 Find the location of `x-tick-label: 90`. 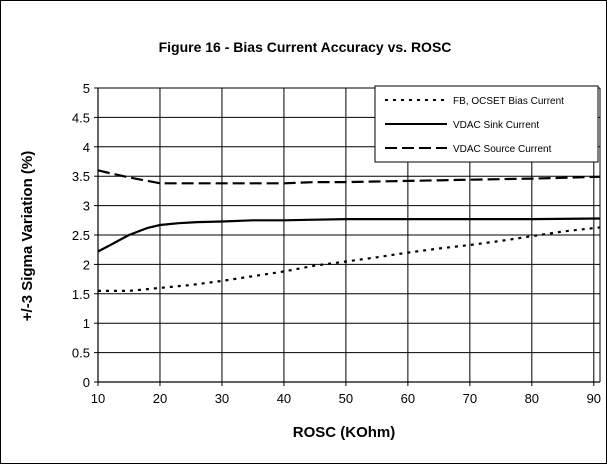

x-tick-label: 90 is located at coordinates (594, 398).